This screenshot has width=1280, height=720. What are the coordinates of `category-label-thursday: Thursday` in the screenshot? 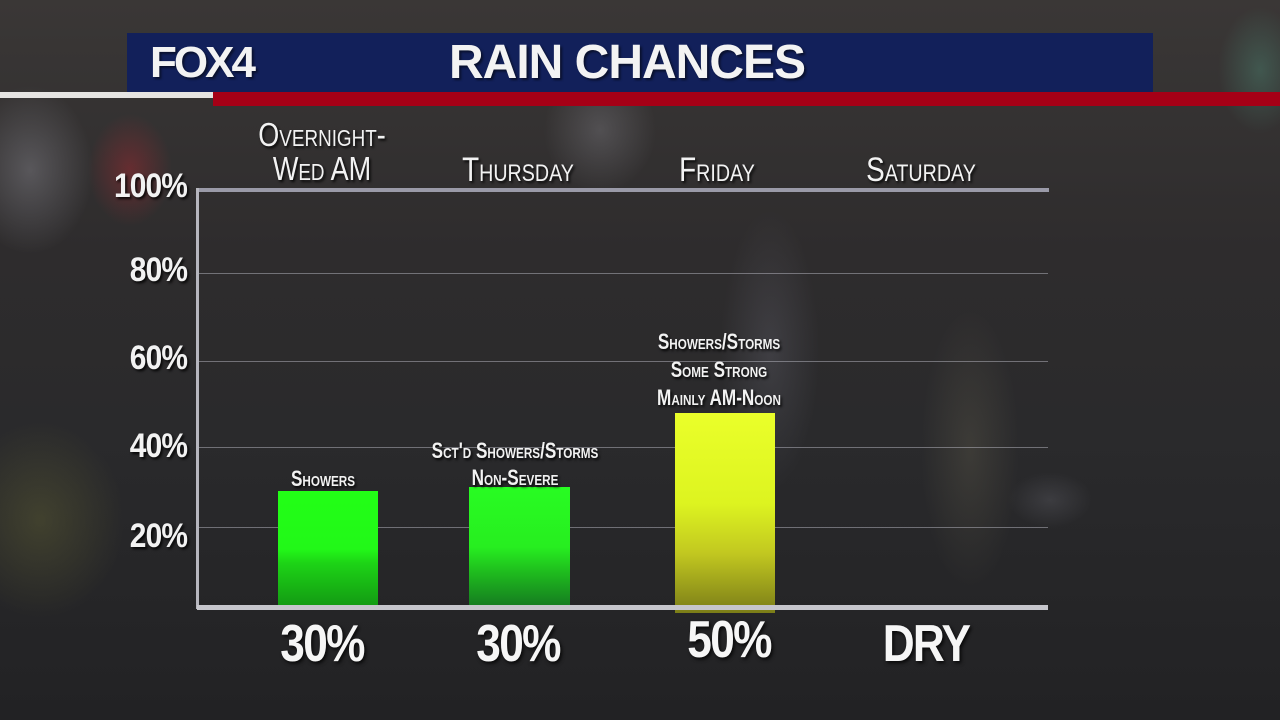 It's located at (518, 170).